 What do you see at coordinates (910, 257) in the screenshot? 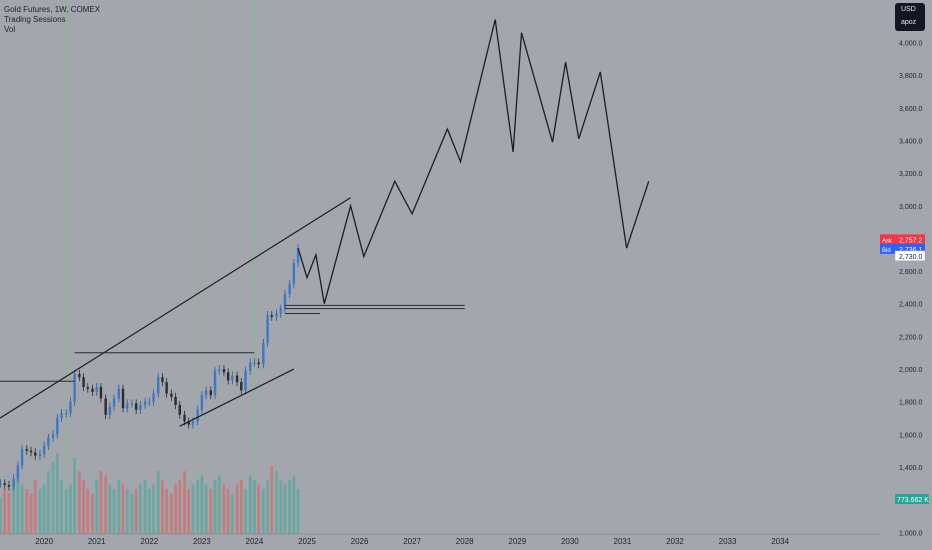
I see `price-tag-value: 2,730.0` at bounding box center [910, 257].